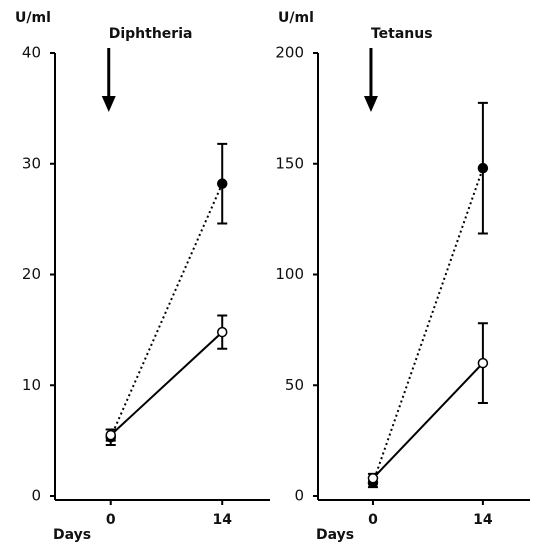 Image resolution: width=541 pixels, height=547 pixels. What do you see at coordinates (31, 163) in the screenshot?
I see `y-tick-label: 30` at bounding box center [31, 163].